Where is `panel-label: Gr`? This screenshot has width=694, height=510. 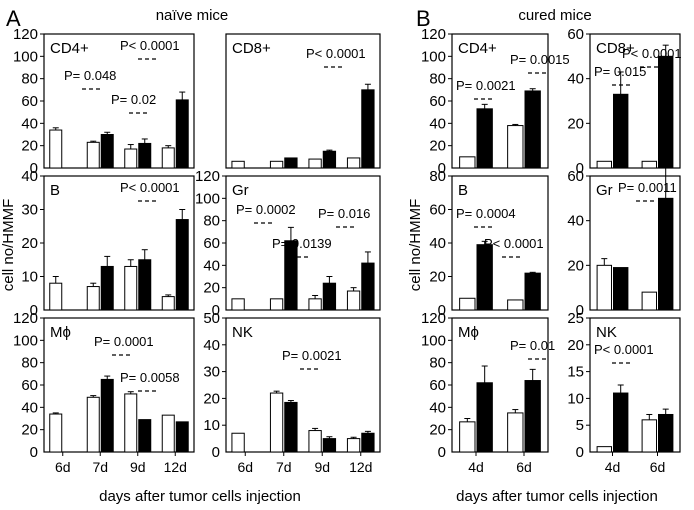 panel-label: Gr is located at coordinates (240, 190).